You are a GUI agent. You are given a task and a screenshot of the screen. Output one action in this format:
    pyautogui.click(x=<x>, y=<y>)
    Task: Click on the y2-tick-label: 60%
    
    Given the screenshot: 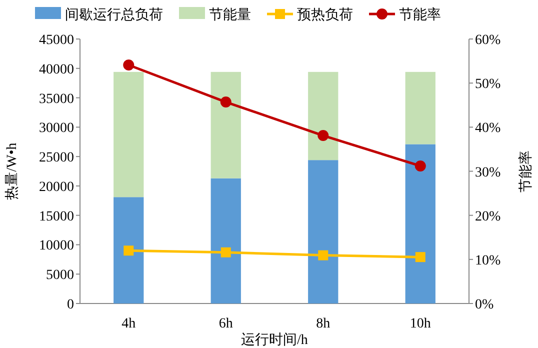 What is the action you would take?
    pyautogui.click(x=488, y=40)
    